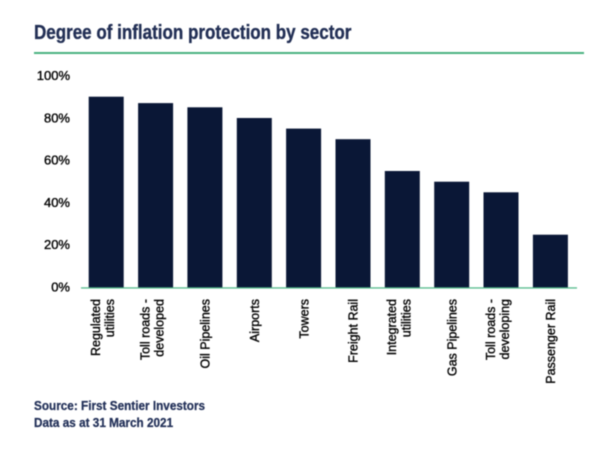  Describe the element at coordinates (255, 320) in the screenshot. I see `svg-text: Airports` at that location.